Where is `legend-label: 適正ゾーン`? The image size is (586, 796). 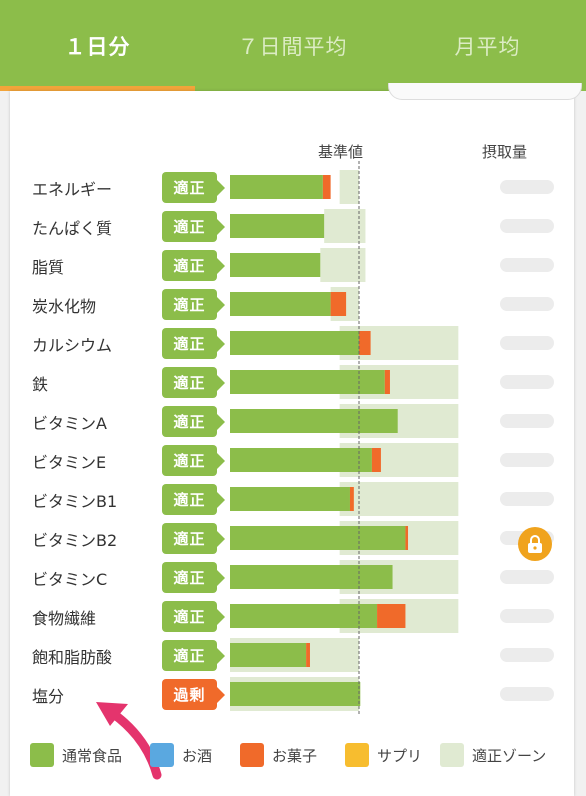
legend-label: 適正ゾーン is located at coordinates (509, 755).